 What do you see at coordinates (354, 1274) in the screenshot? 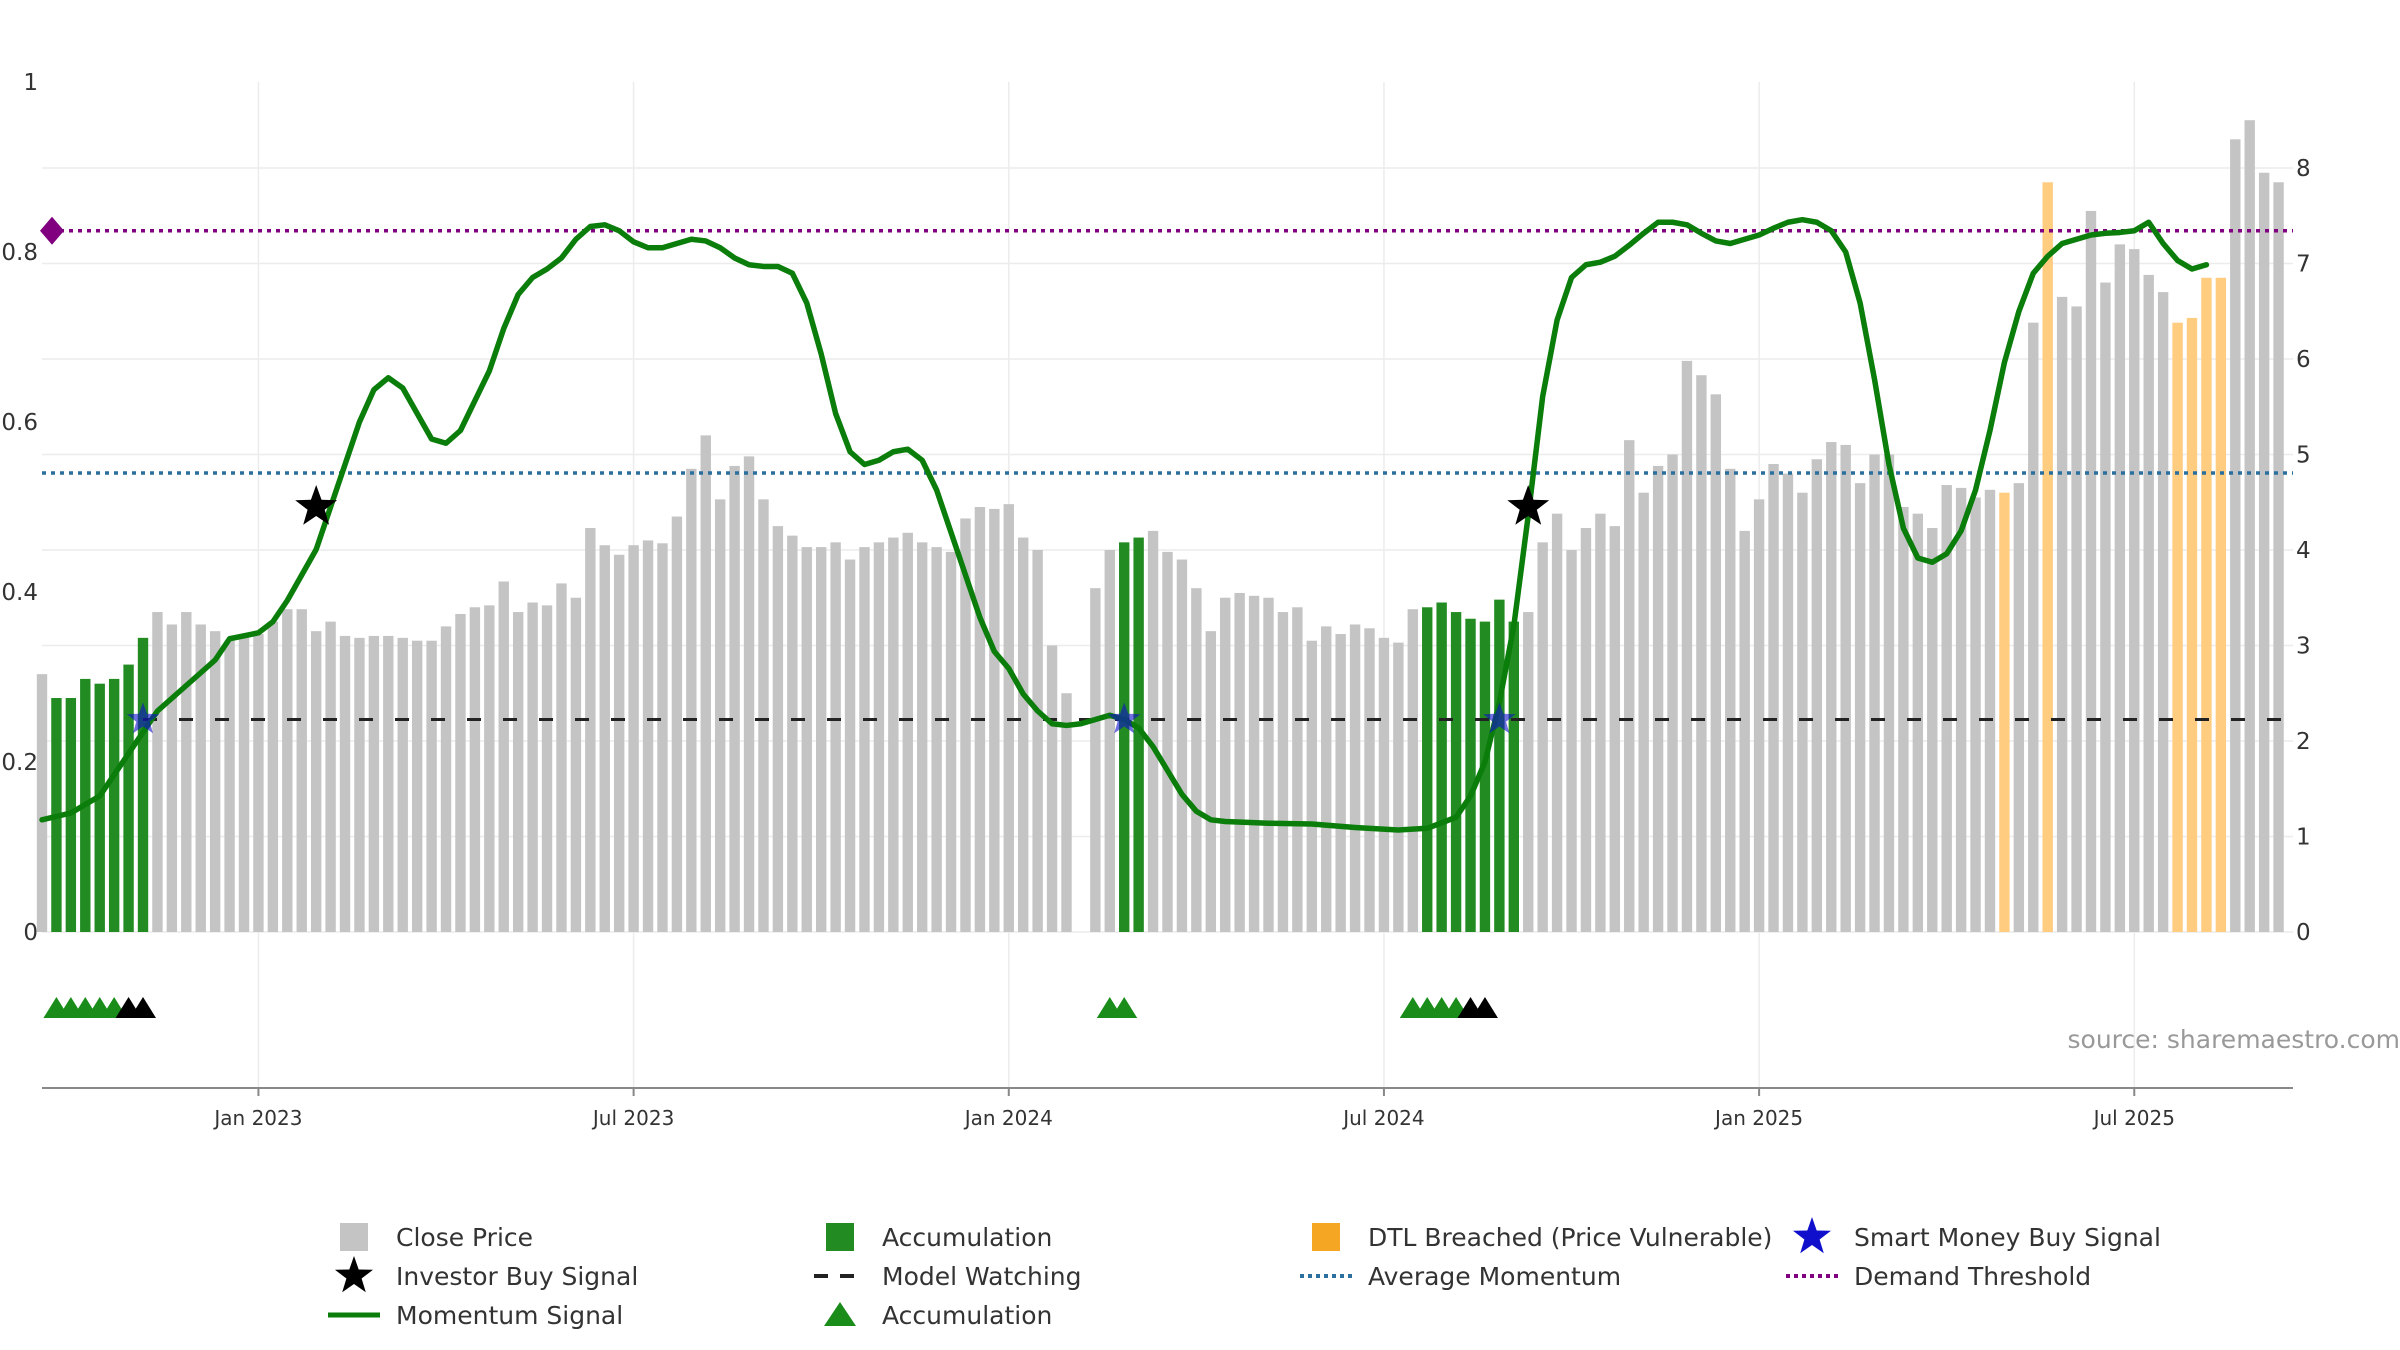
I see `legend-swatch-star` at bounding box center [354, 1274].